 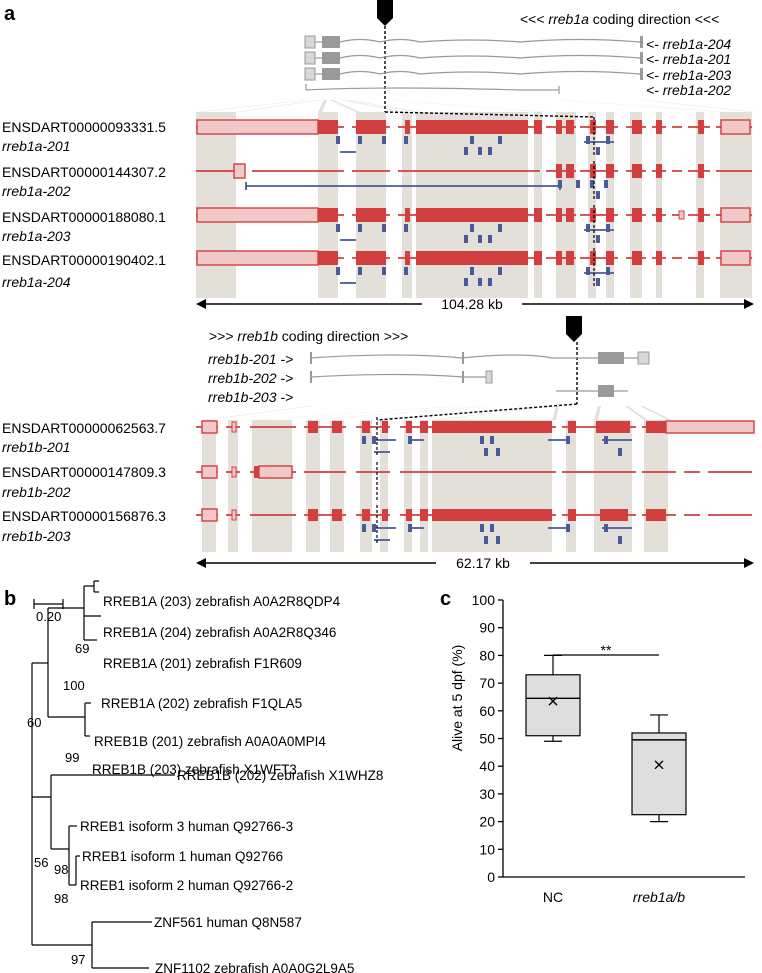 I want to click on box, so click(x=659, y=774).